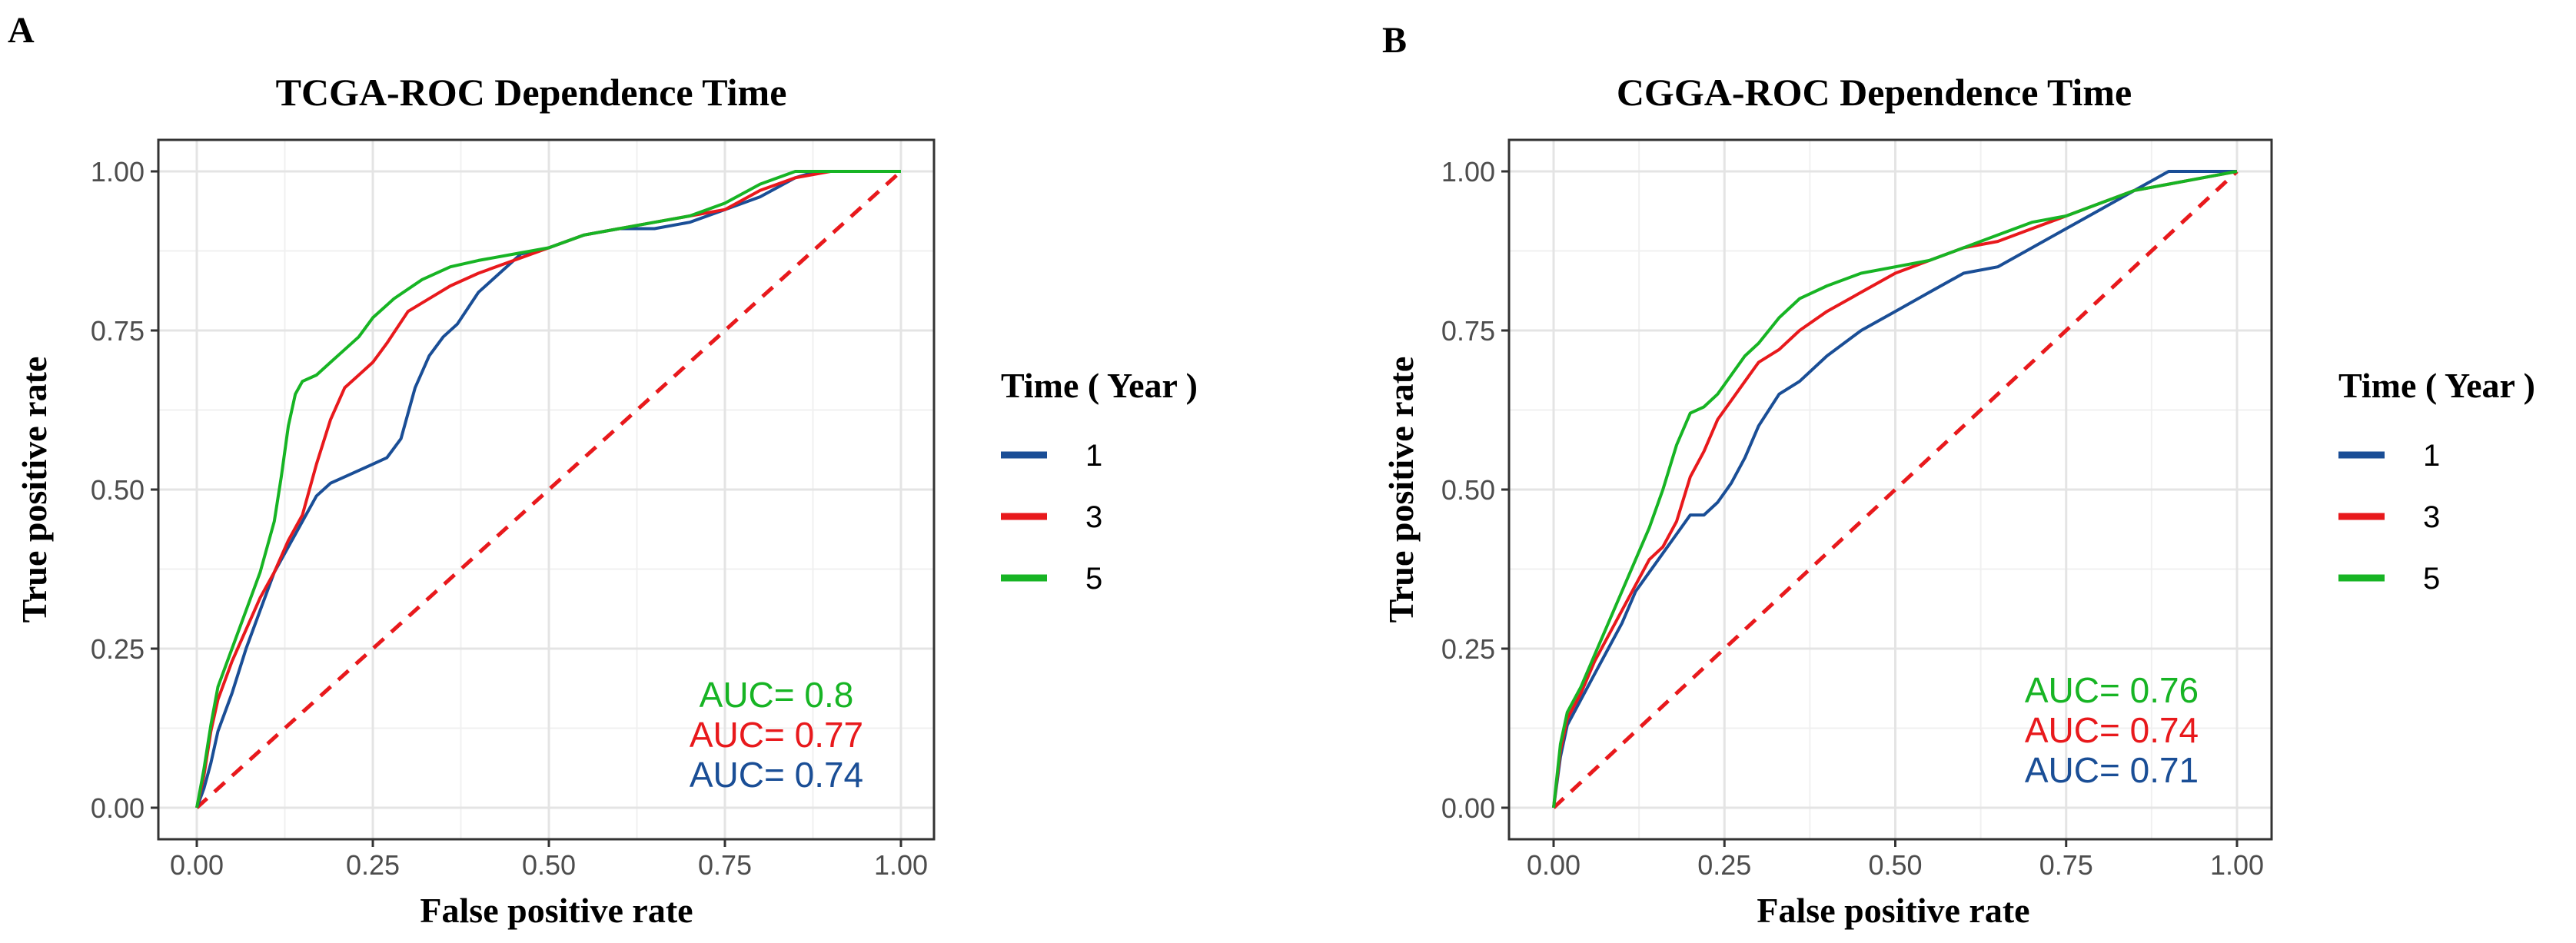 The image size is (2576, 943). Describe the element at coordinates (1401, 490) in the screenshot. I see `y-axis-title-b: True positive rate` at that location.